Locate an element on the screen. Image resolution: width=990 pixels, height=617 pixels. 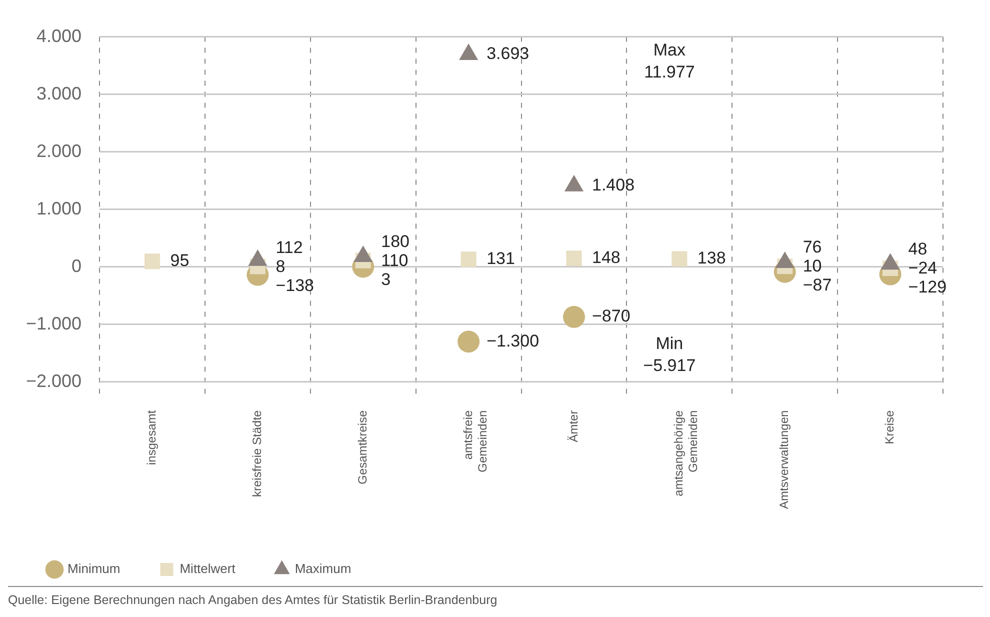
annotation: Max 11.977 is located at coordinates (669, 61).